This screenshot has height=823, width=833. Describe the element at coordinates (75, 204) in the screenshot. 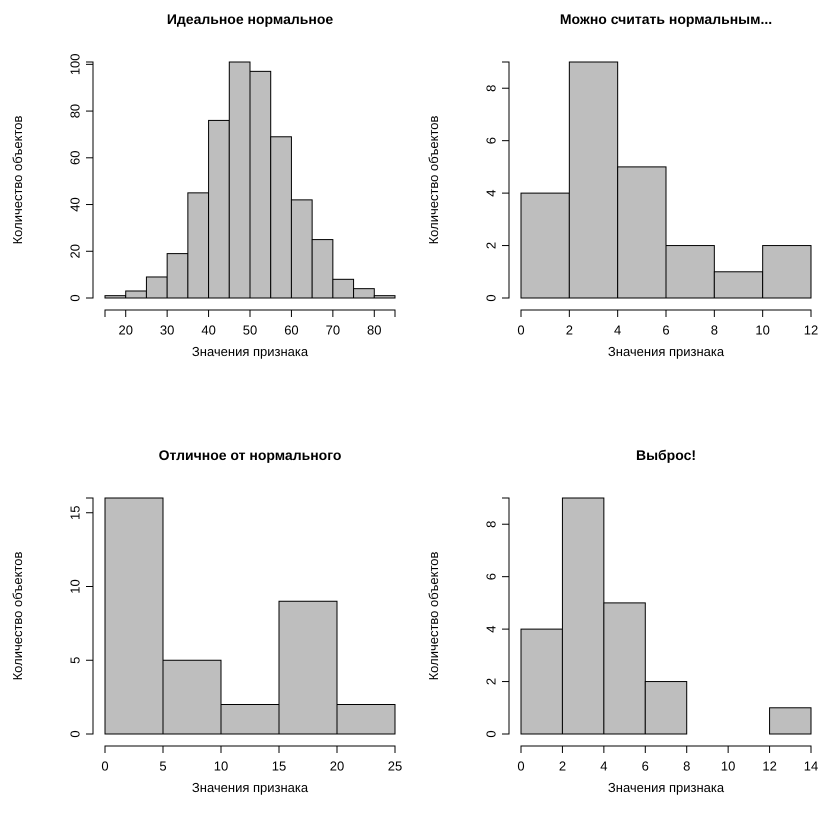

I see `y-tick-label: 40` at that location.